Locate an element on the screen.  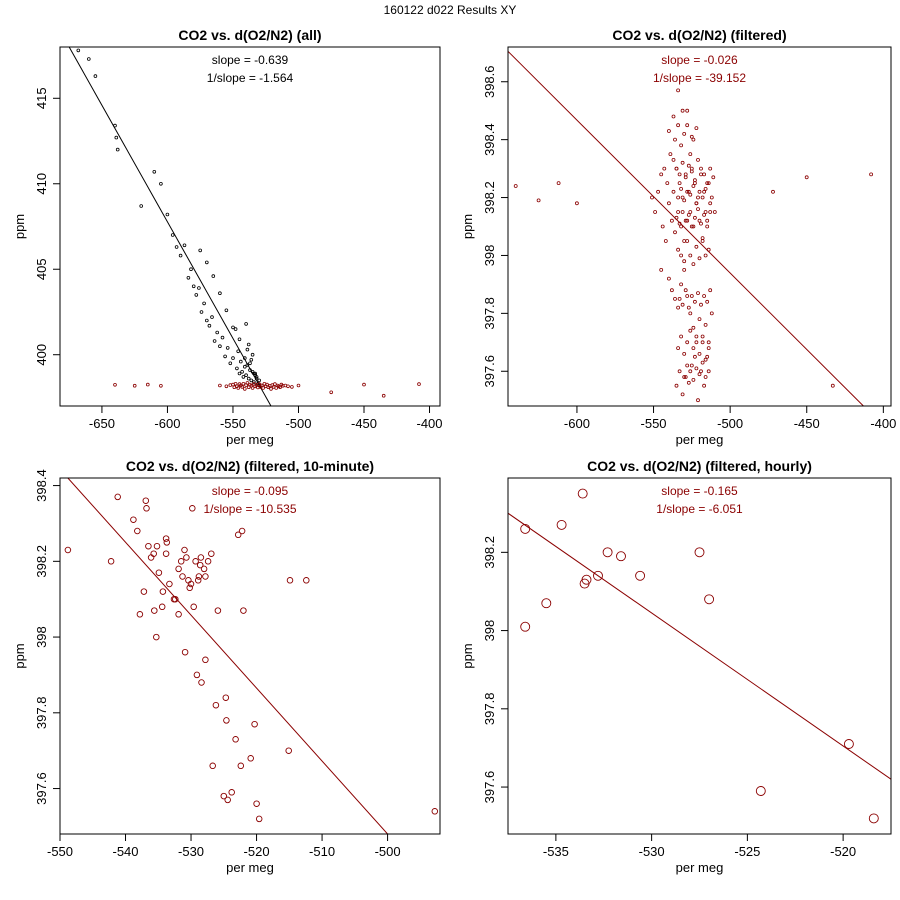
figure-suptitle: 160122 d022 Results XY is located at coordinates (450, 10).